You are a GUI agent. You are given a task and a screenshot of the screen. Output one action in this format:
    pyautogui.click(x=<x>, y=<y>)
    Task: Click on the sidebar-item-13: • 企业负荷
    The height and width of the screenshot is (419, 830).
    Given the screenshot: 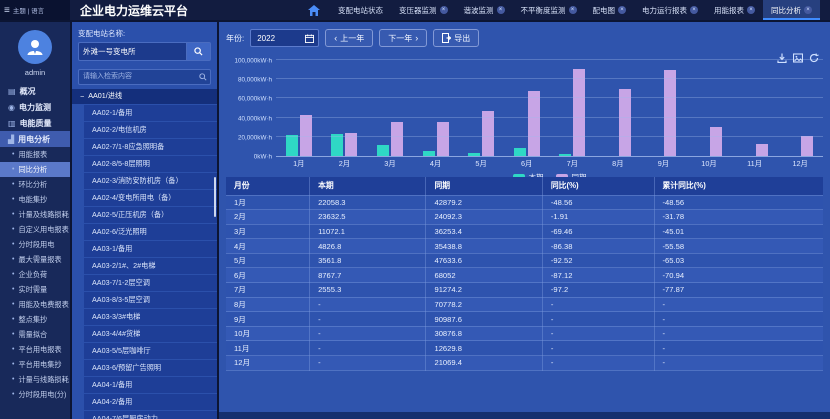 What is the action you would take?
    pyautogui.click(x=35, y=274)
    